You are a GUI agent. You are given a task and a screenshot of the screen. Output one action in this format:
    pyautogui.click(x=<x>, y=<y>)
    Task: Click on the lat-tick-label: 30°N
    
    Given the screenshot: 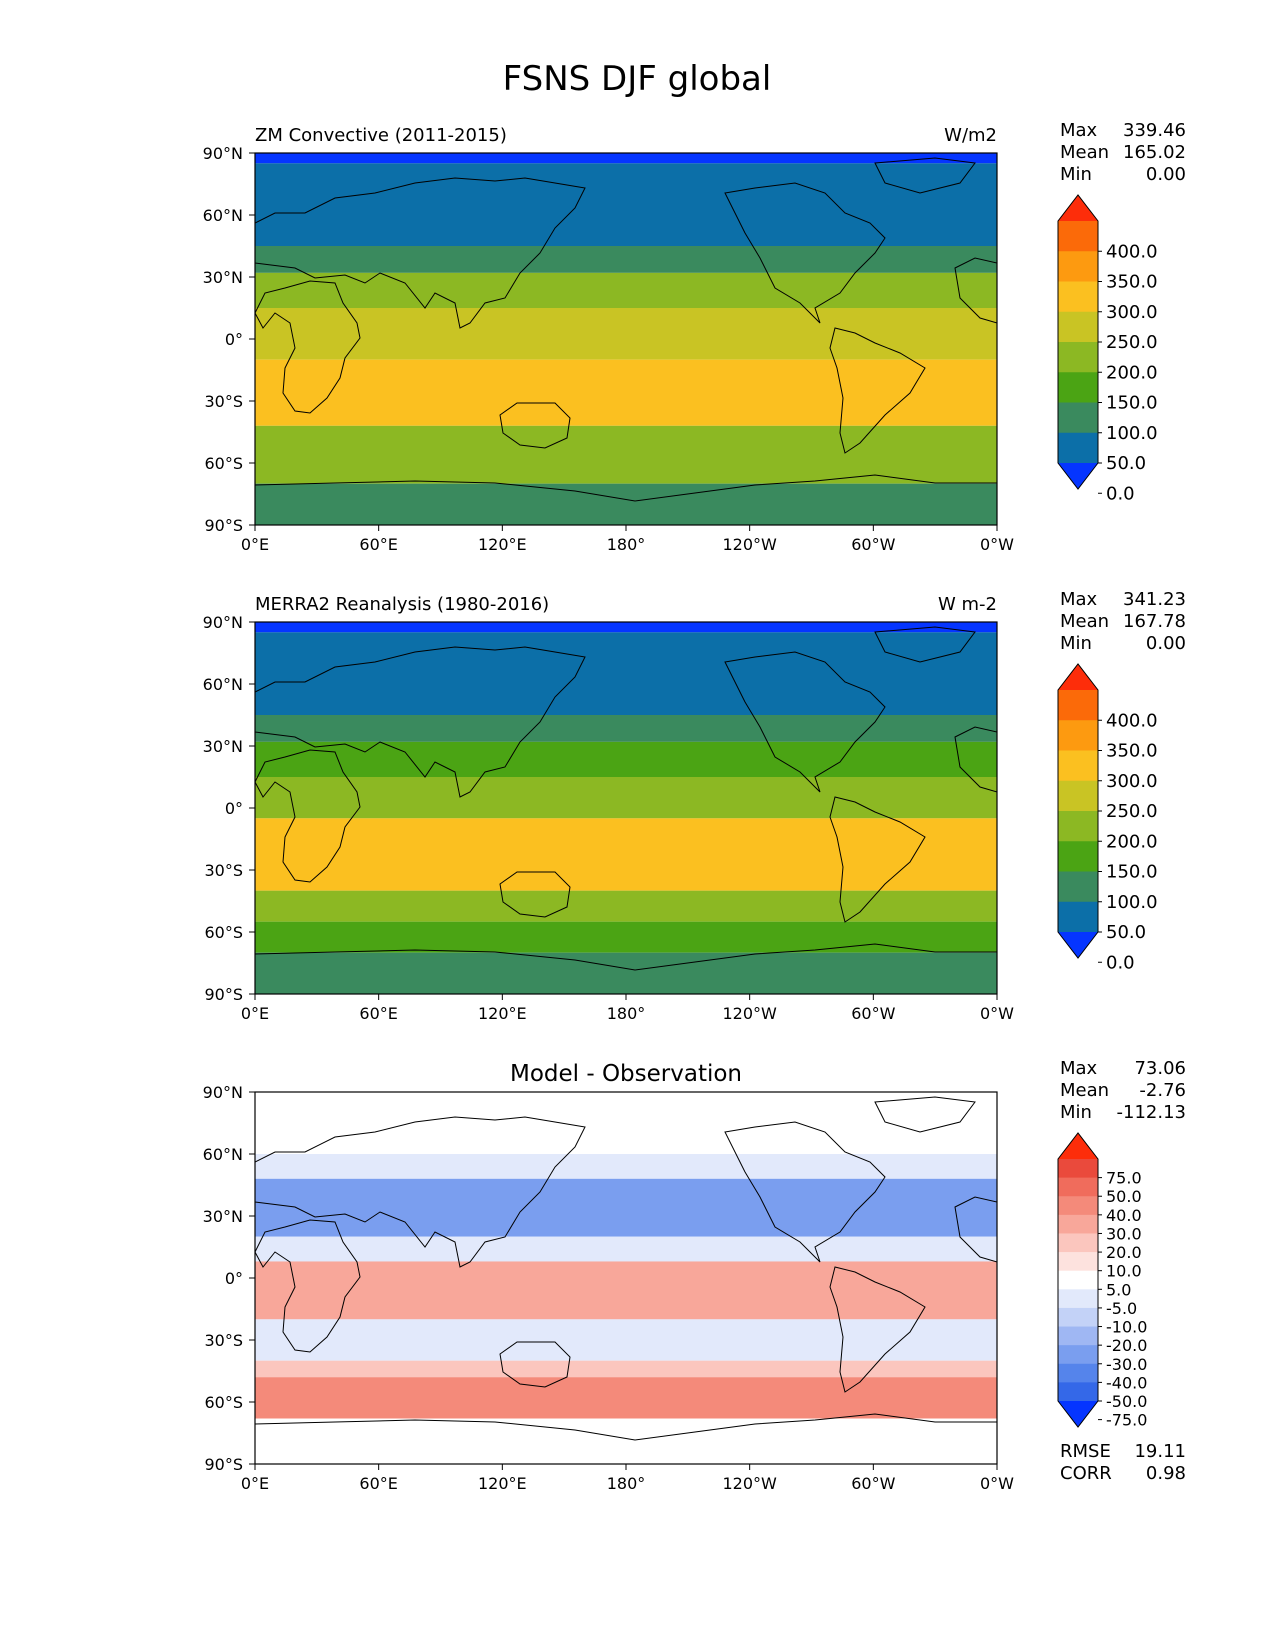 What is the action you would take?
    pyautogui.click(x=223, y=746)
    